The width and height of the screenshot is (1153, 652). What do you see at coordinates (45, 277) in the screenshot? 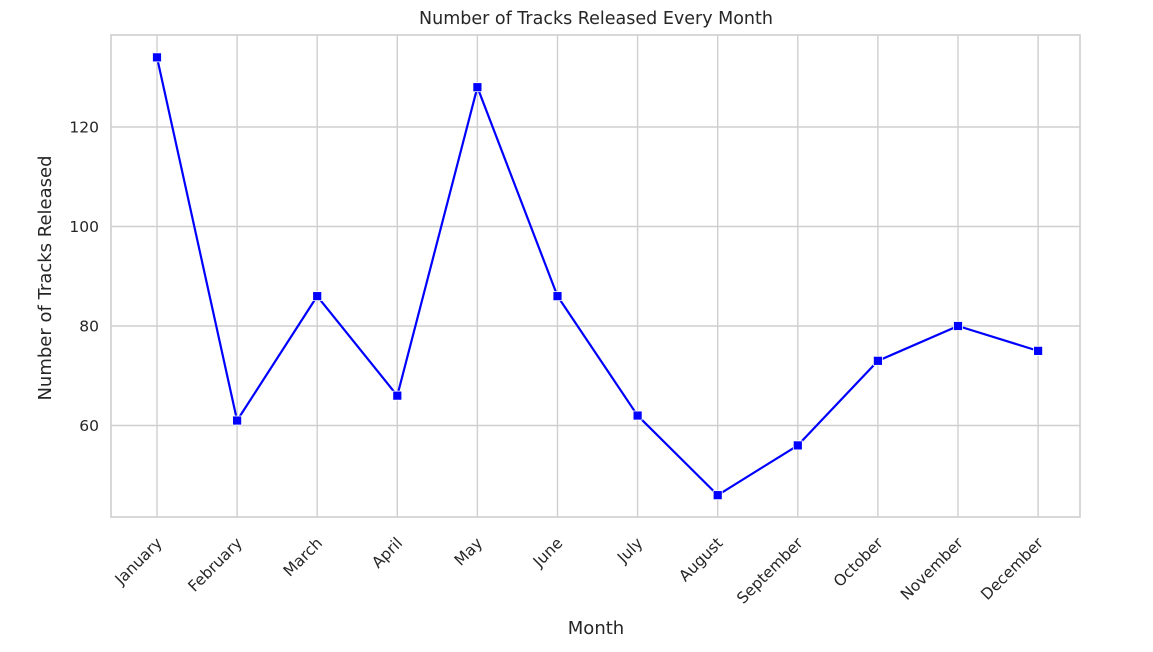
I see `y-axis-label: Number of Tracks Released` at bounding box center [45, 277].